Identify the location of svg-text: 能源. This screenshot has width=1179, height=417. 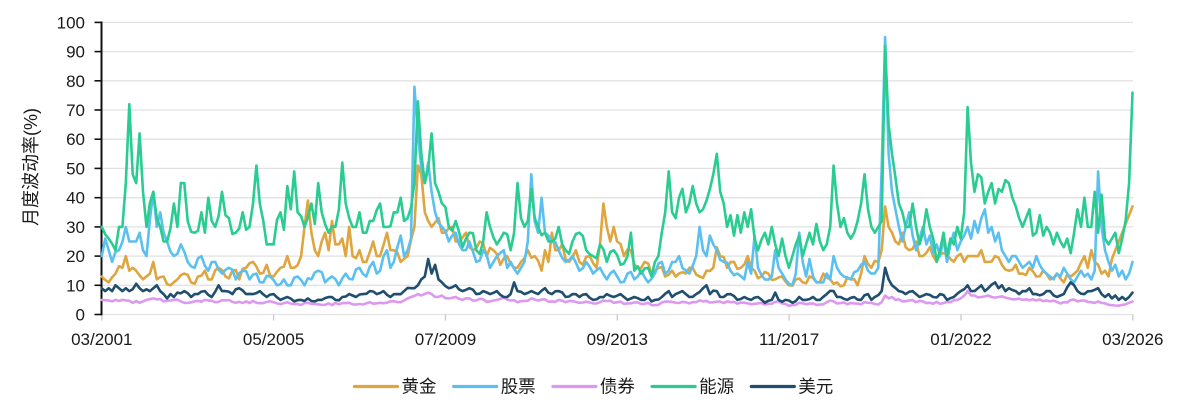
(716, 387).